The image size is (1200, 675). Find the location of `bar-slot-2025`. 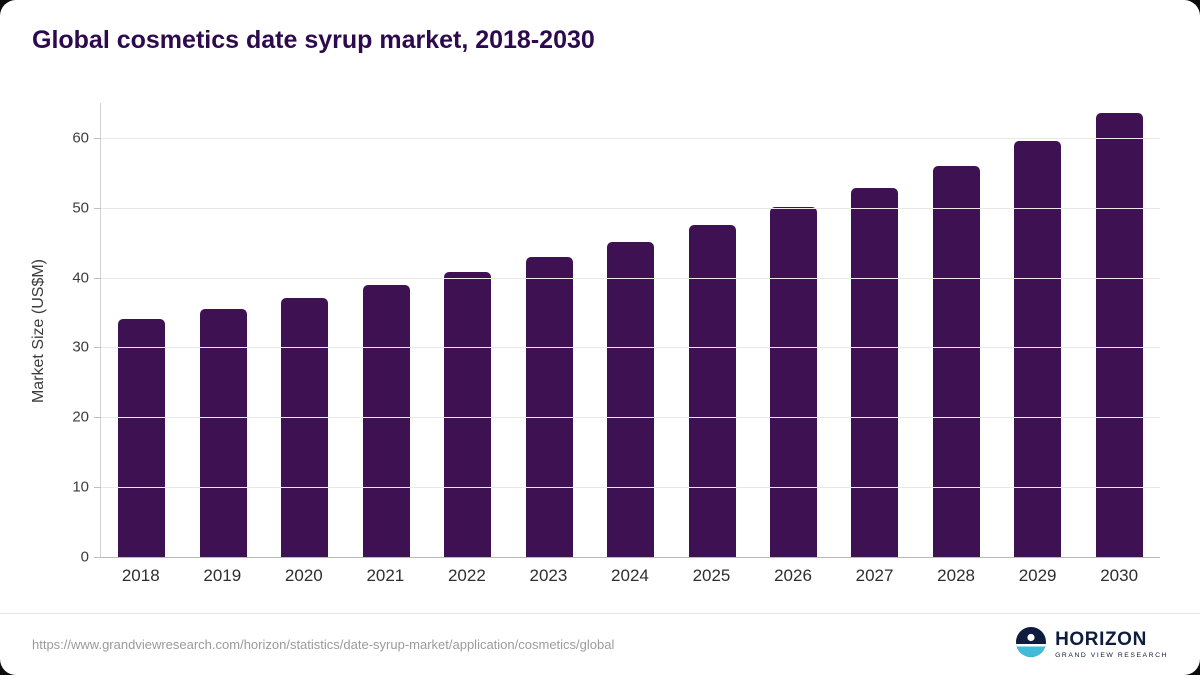

bar-slot-2025 is located at coordinates (711, 330).